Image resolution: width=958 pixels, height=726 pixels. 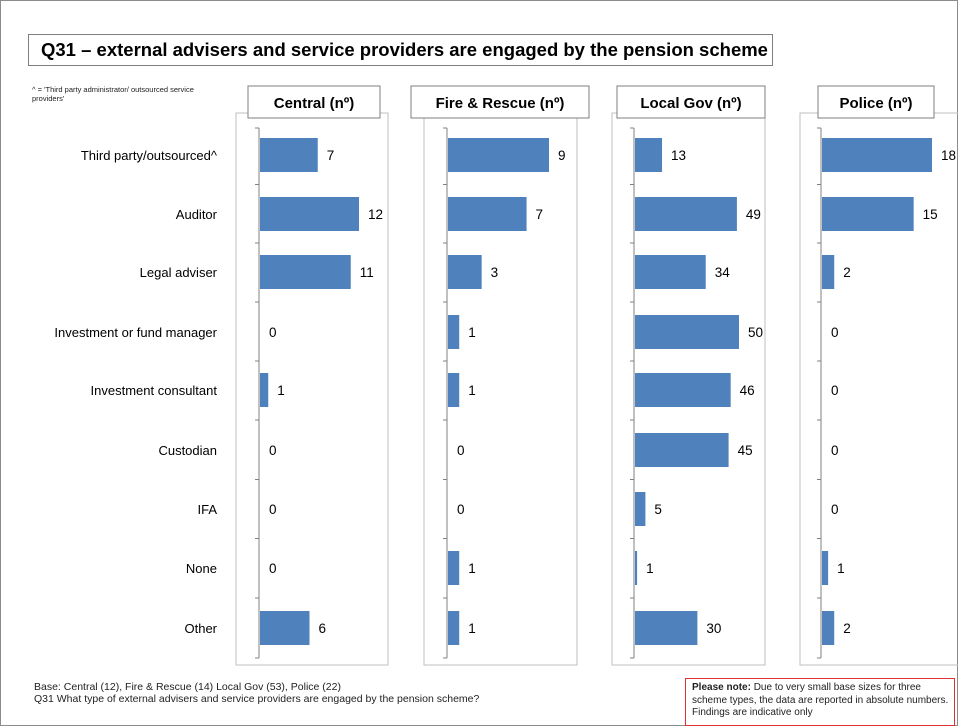 What do you see at coordinates (179, 272) in the screenshot?
I see `category-label: Legal adviser` at bounding box center [179, 272].